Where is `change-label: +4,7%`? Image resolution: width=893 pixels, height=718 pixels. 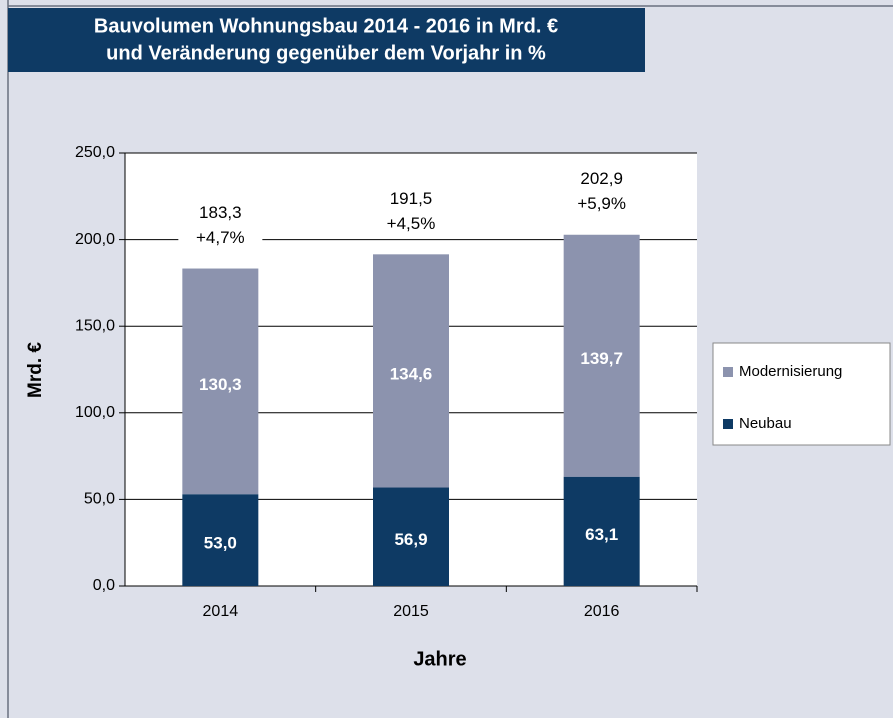
change-label: +4,7% is located at coordinates (220, 237).